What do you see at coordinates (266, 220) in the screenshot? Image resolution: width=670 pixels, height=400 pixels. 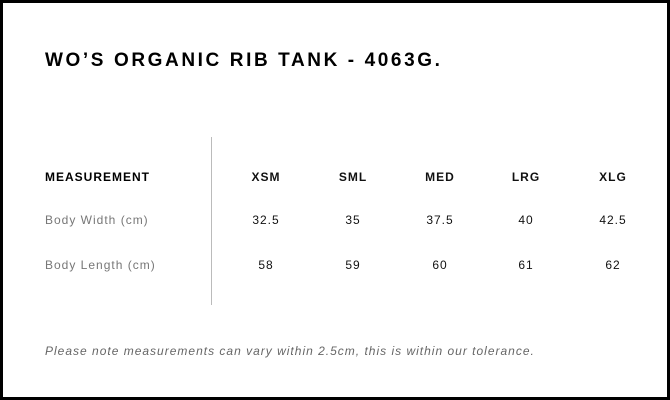 I see `table-cell: 32.5` at bounding box center [266, 220].